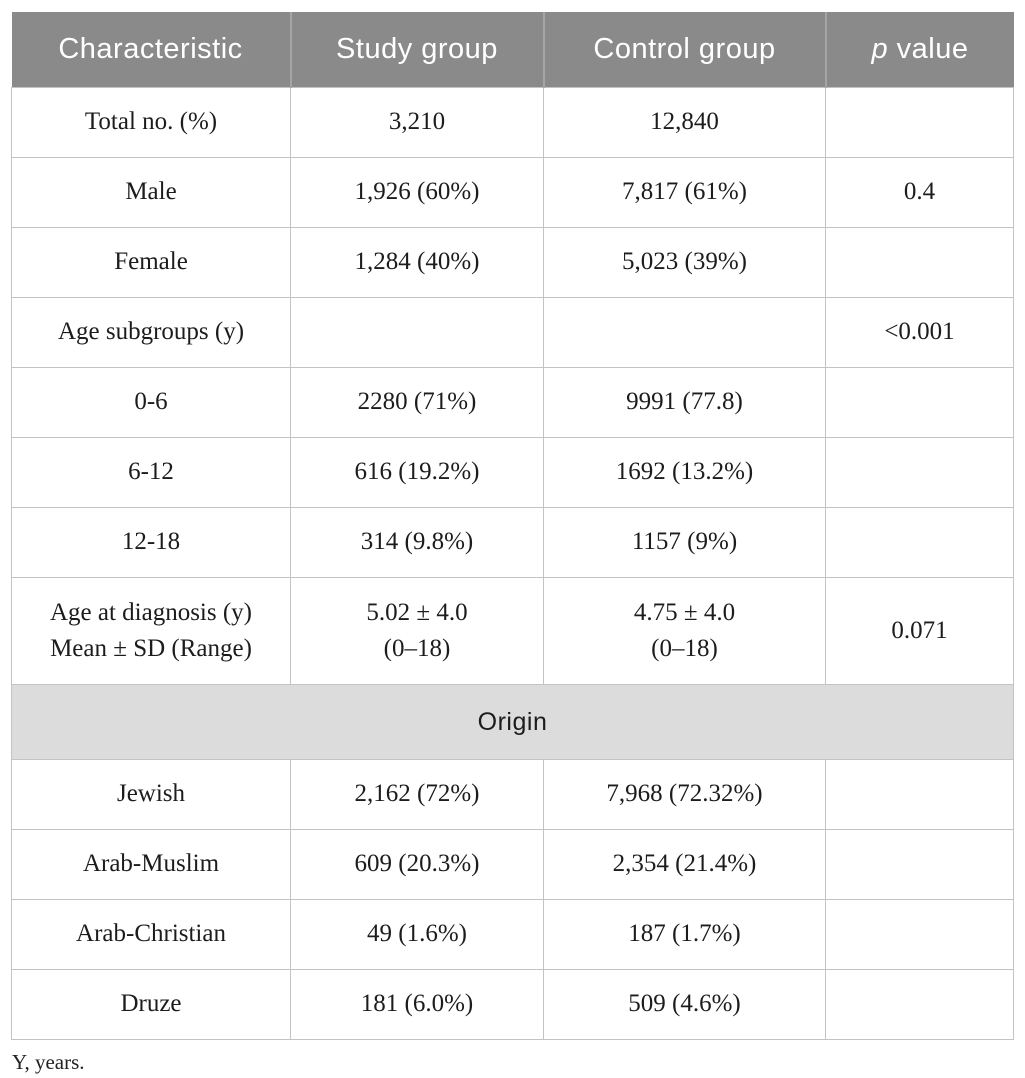  What do you see at coordinates (684, 542) in the screenshot?
I see `cell-control: 1157 (9%)` at bounding box center [684, 542].